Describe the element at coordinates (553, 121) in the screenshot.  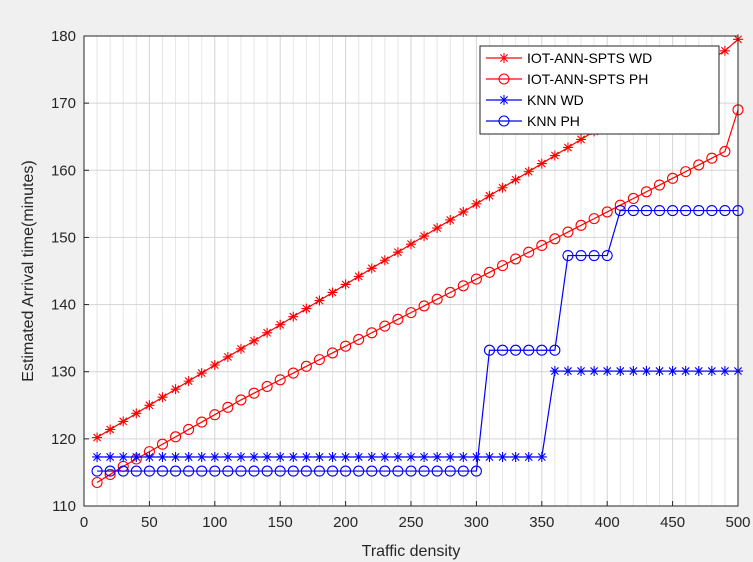
I see `legend-label: KNN PH` at that location.